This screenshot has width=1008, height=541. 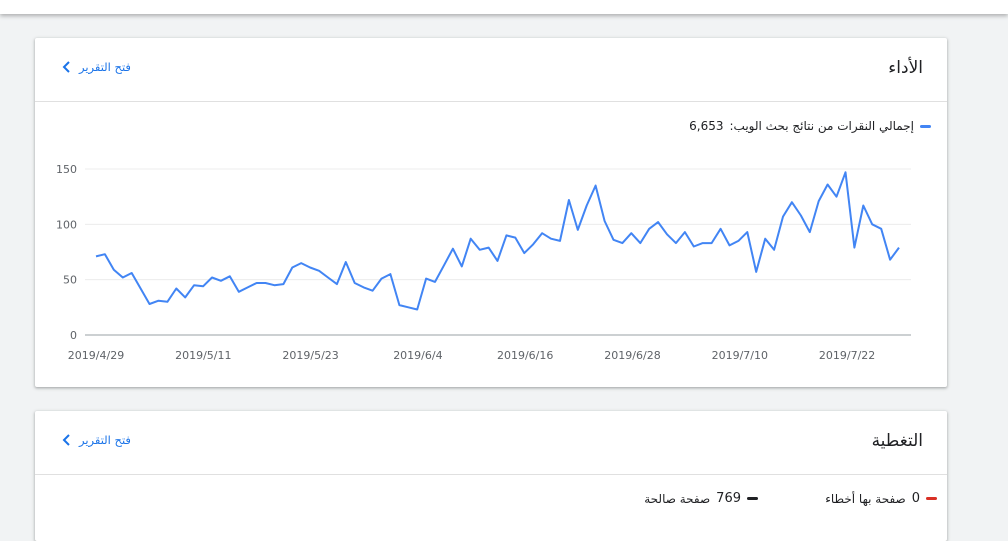 What do you see at coordinates (310, 355) in the screenshot?
I see `x-tick-label: 2019/5/23` at bounding box center [310, 355].